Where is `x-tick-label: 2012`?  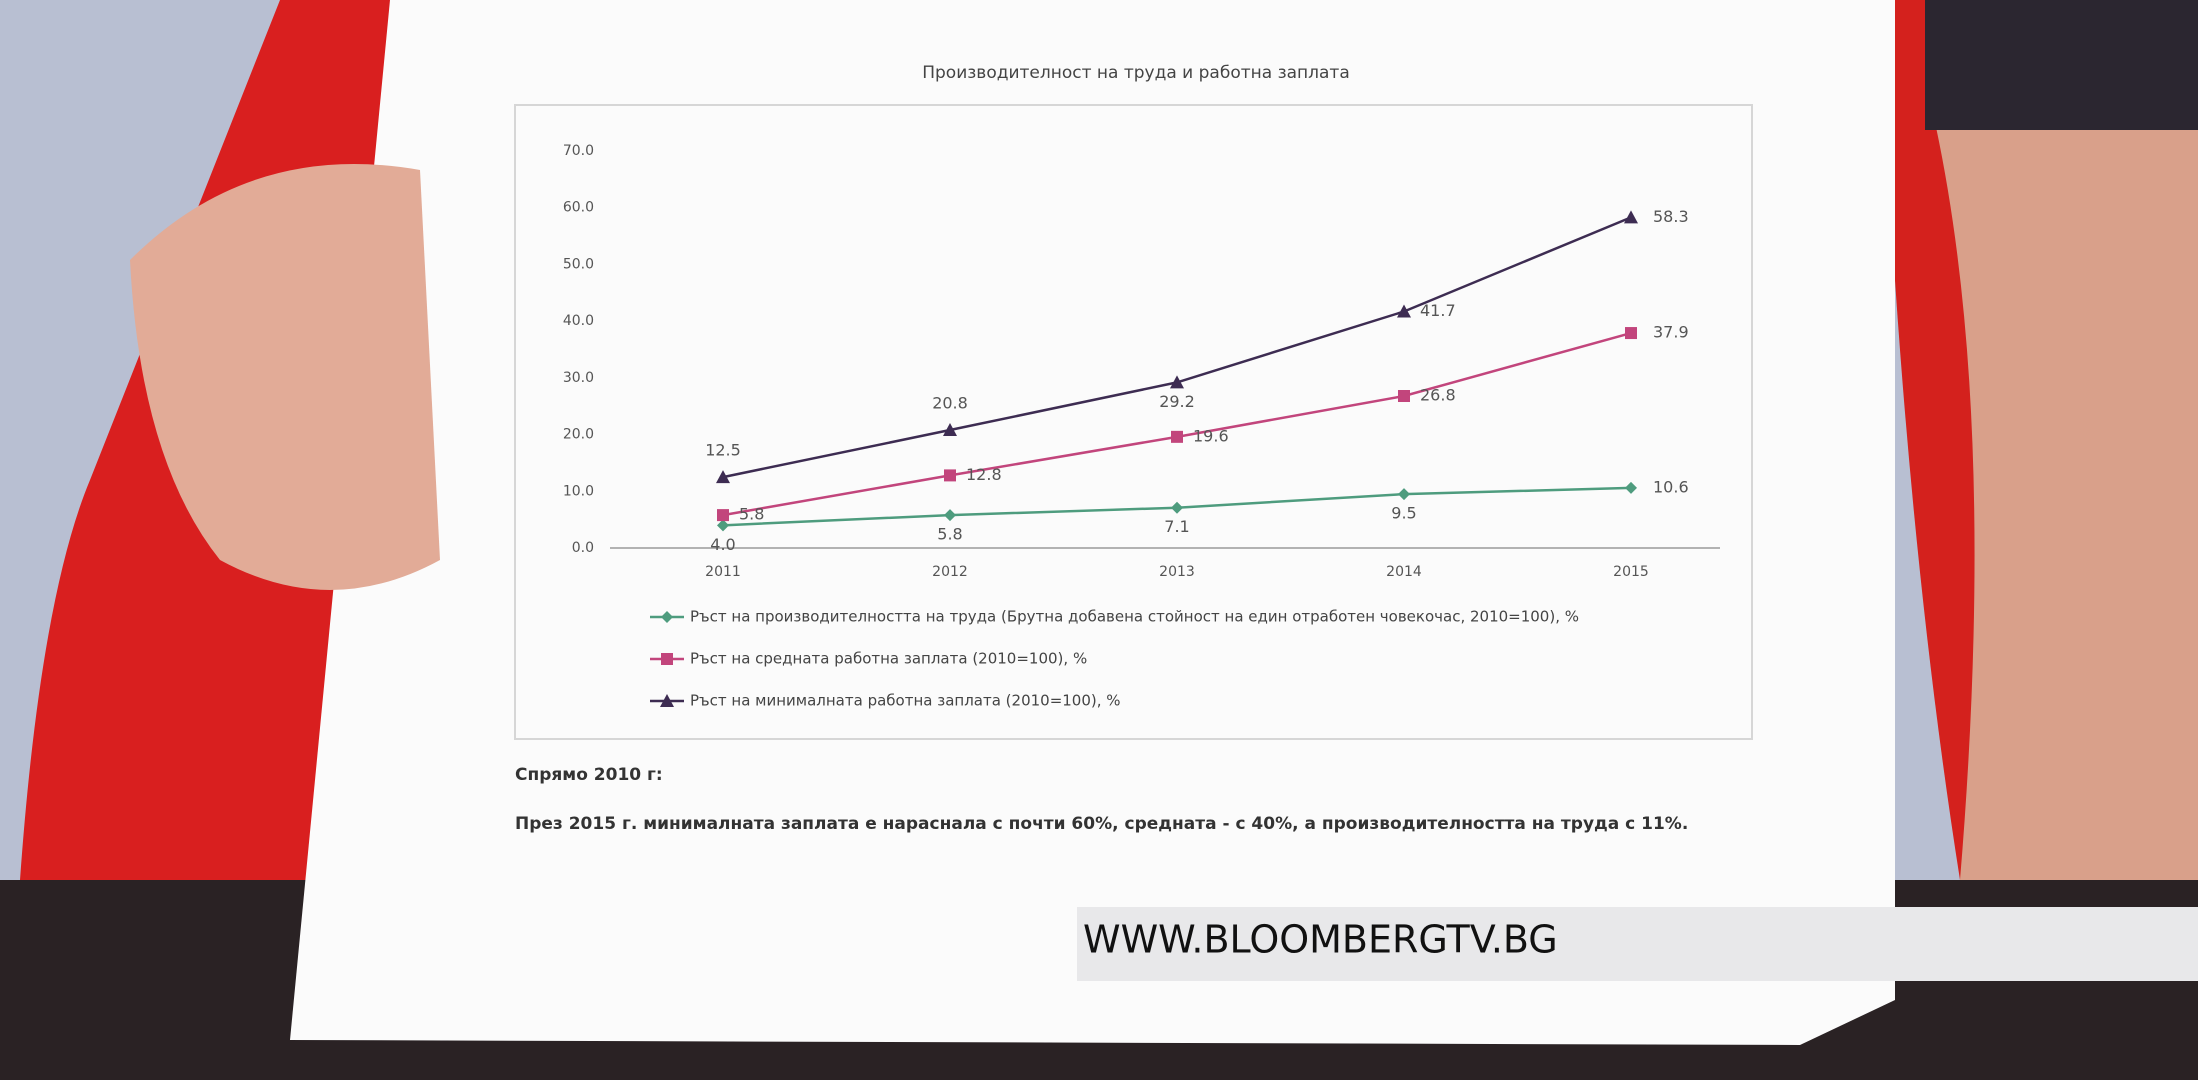 x-tick-label: 2012 is located at coordinates (950, 572).